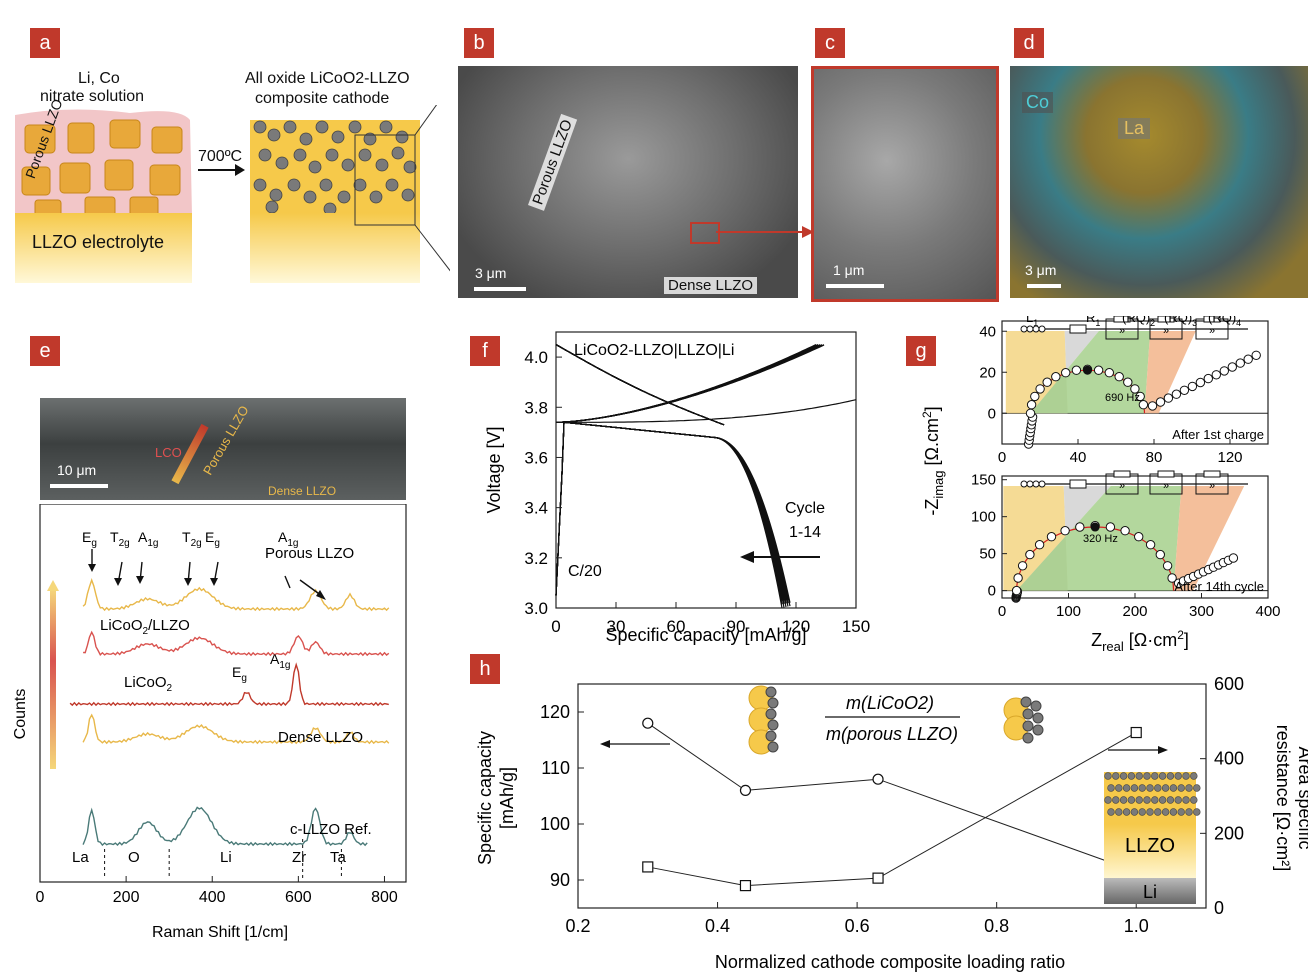  What do you see at coordinates (1087, 370) in the screenshot?
I see `g-peak-marker` at bounding box center [1087, 370].